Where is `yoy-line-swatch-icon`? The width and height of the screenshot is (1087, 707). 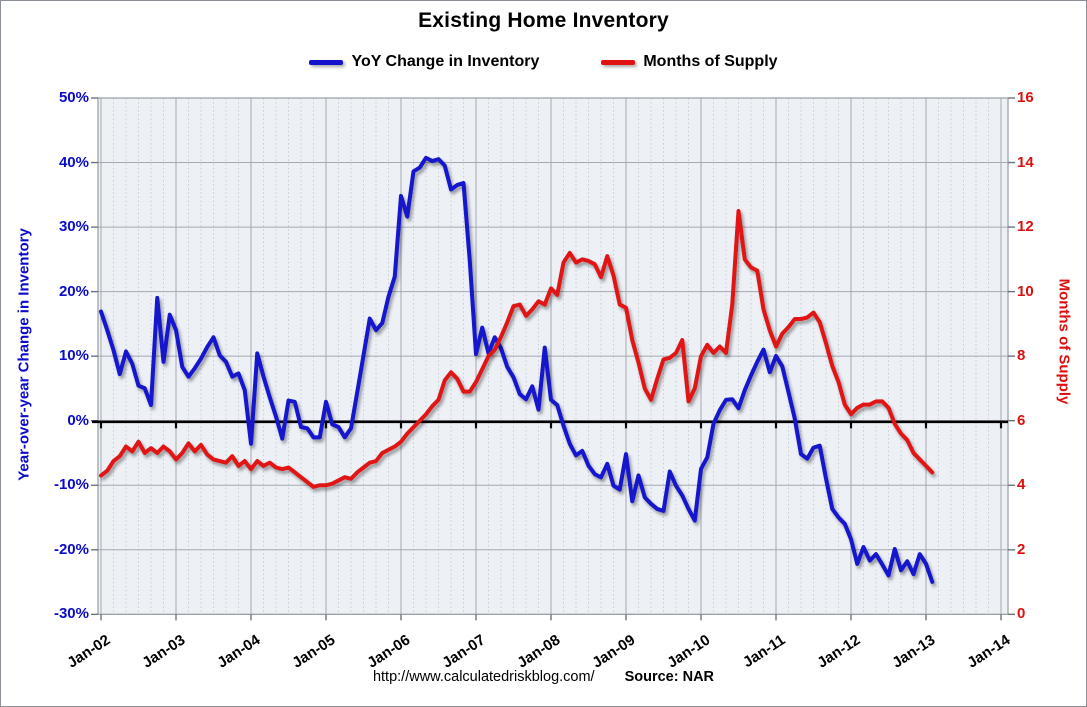
yoy-line-swatch-icon is located at coordinates (326, 62).